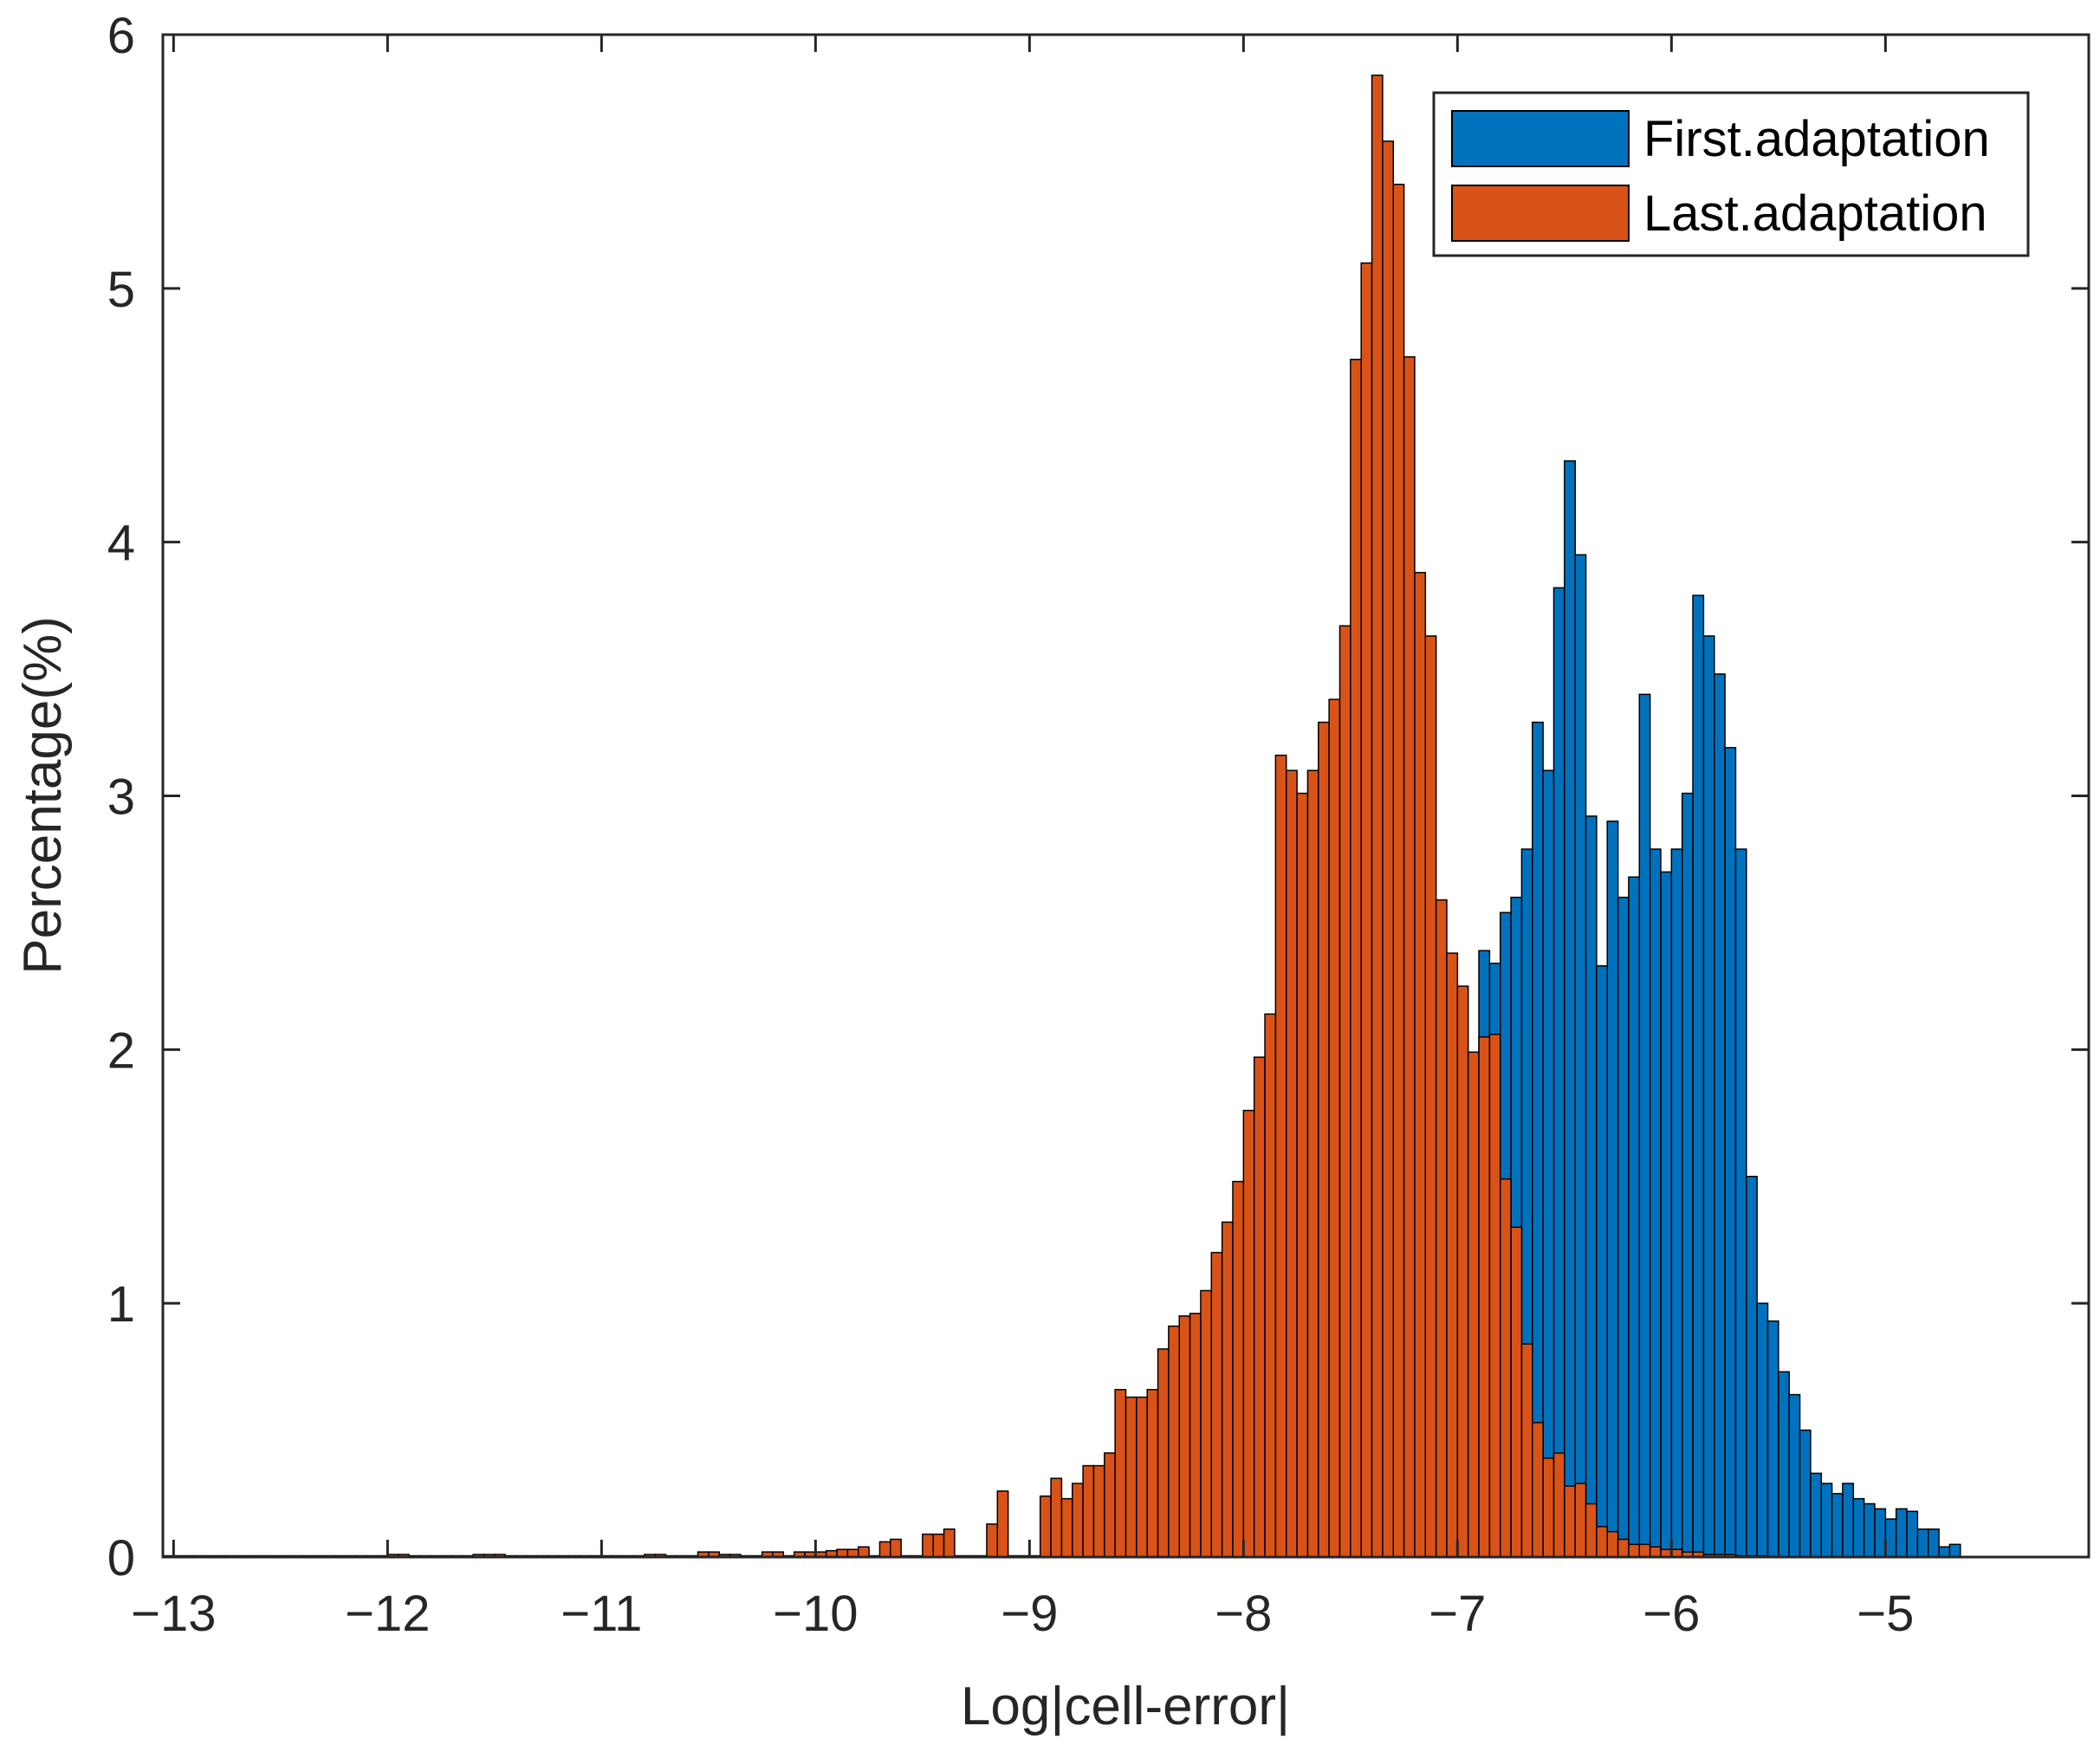 Image resolution: width=2100 pixels, height=1752 pixels. Describe the element at coordinates (1244, 1614) in the screenshot. I see `x-tick-label: −8` at that location.